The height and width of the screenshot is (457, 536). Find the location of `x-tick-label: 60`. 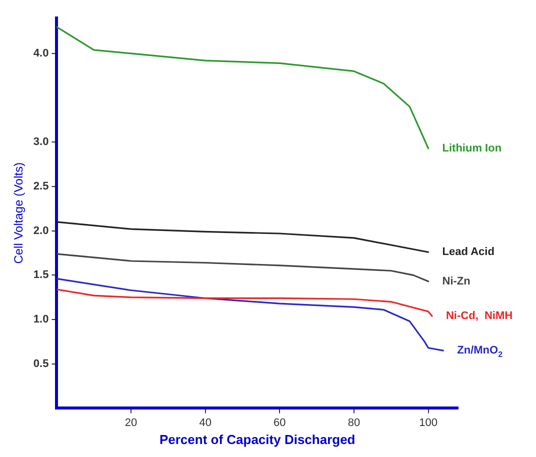

x-tick-label: 60 is located at coordinates (280, 422).